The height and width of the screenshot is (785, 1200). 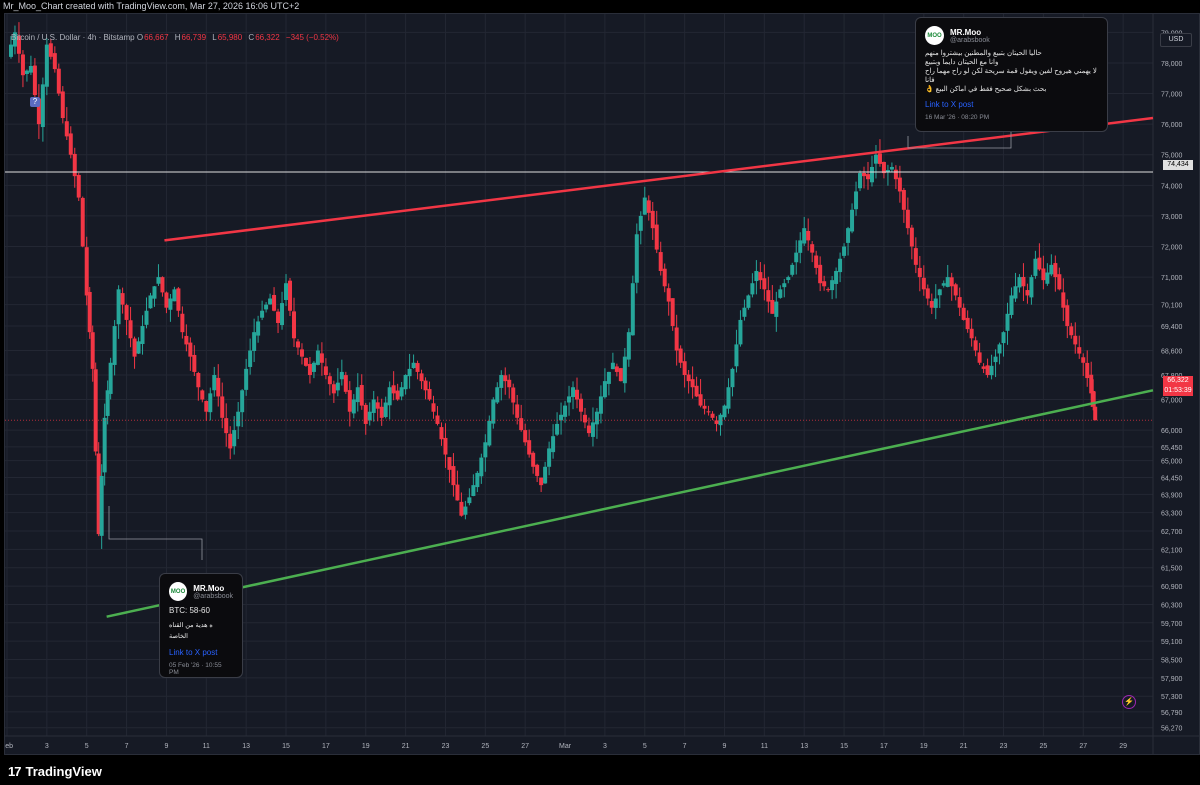 I want to click on brand-name: TradingView, so click(x=63, y=771).